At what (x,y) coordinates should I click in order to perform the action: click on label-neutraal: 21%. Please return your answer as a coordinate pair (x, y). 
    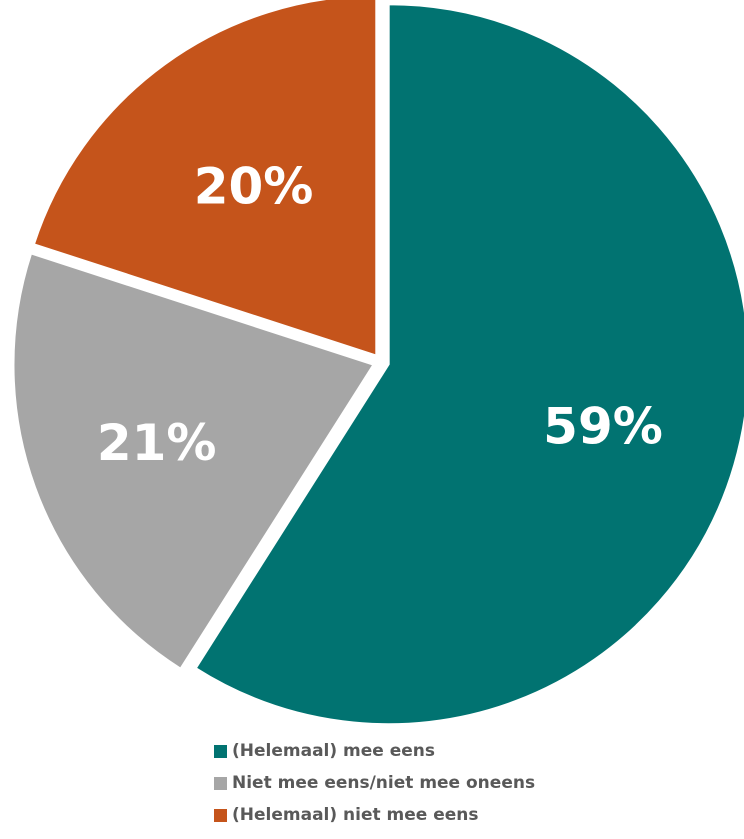
    Looking at the image, I should click on (157, 443).